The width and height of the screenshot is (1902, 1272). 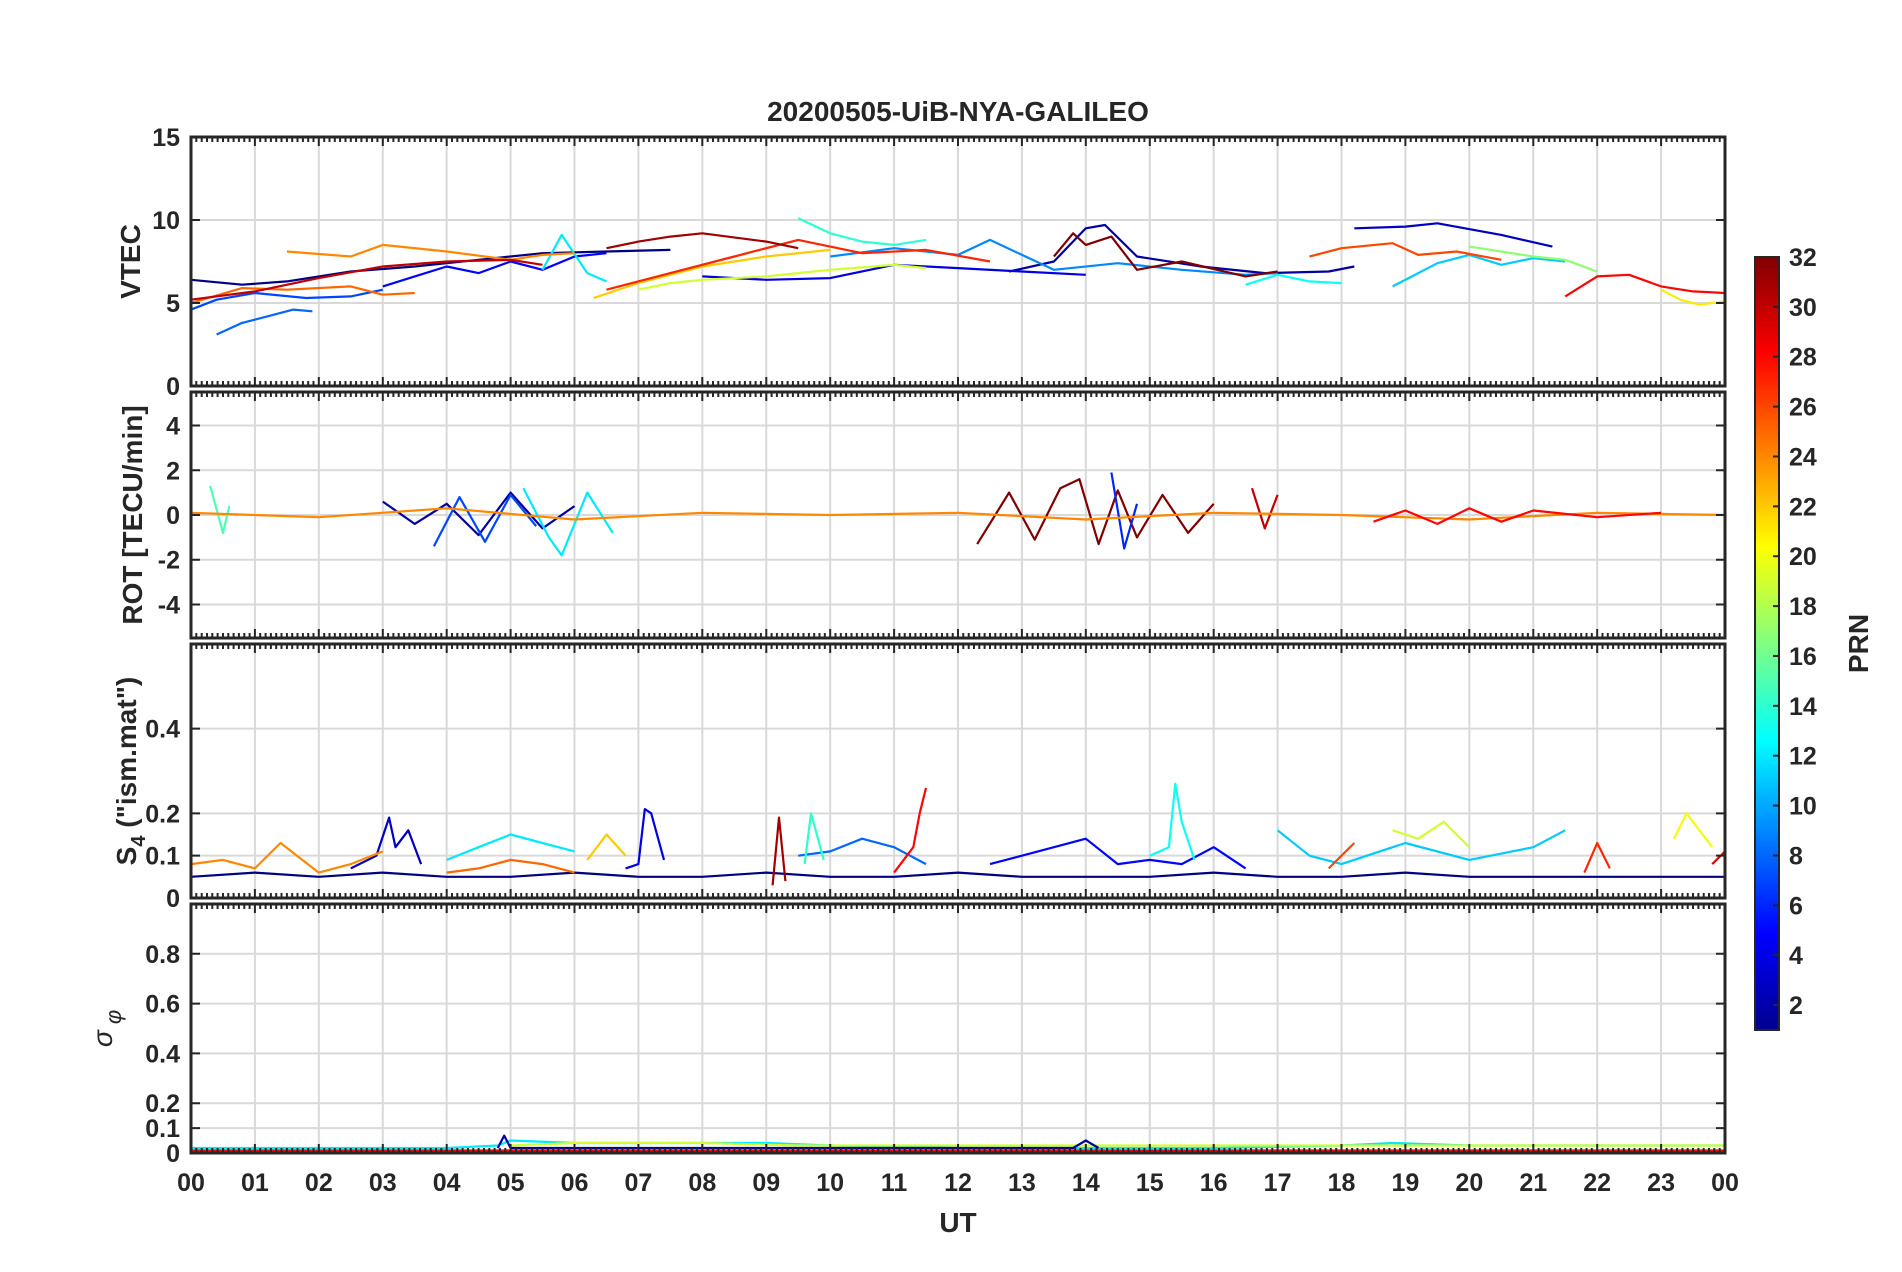 What do you see at coordinates (1469, 1183) in the screenshot?
I see `x-tick-label: 20` at bounding box center [1469, 1183].